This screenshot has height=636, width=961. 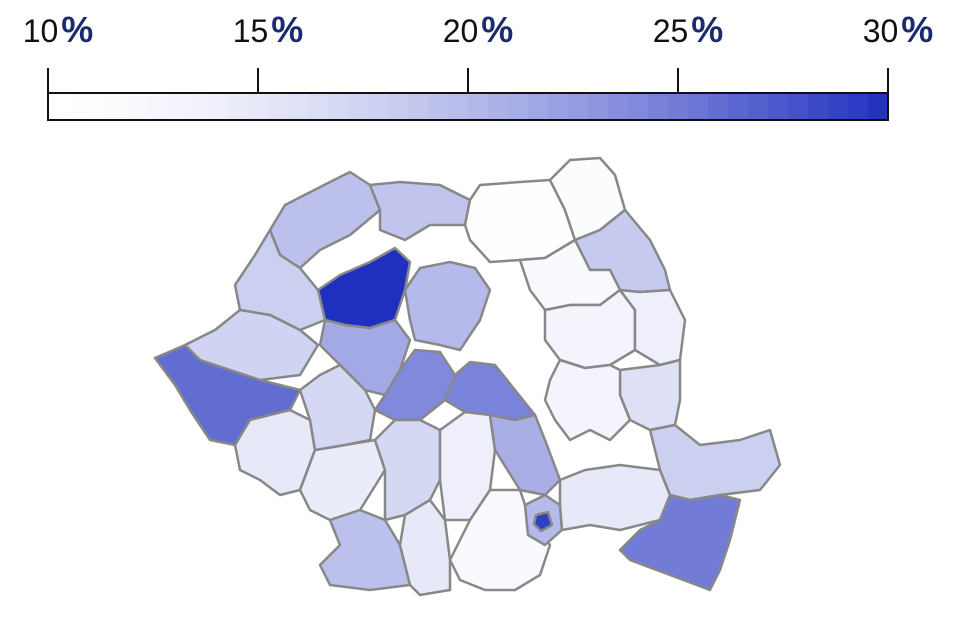 I want to click on legend-tick-label: 25%, so click(x=688, y=29).